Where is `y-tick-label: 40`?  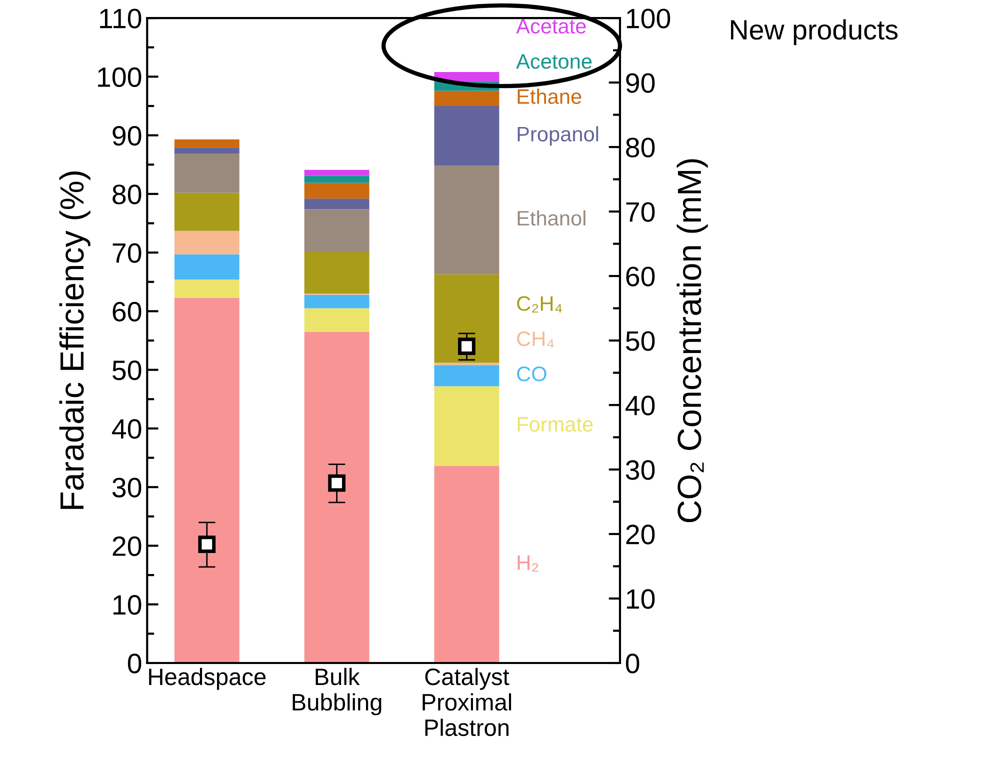
y-tick-label: 40 is located at coordinates (127, 429).